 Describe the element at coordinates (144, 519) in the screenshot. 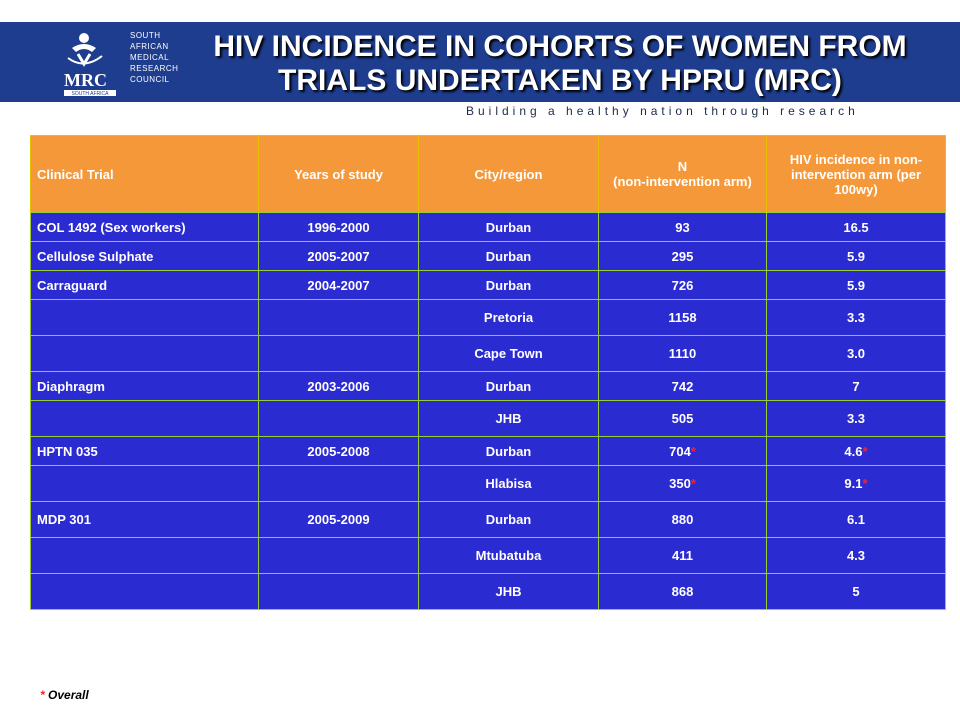

I see `cell-trial: MDP 301` at that location.